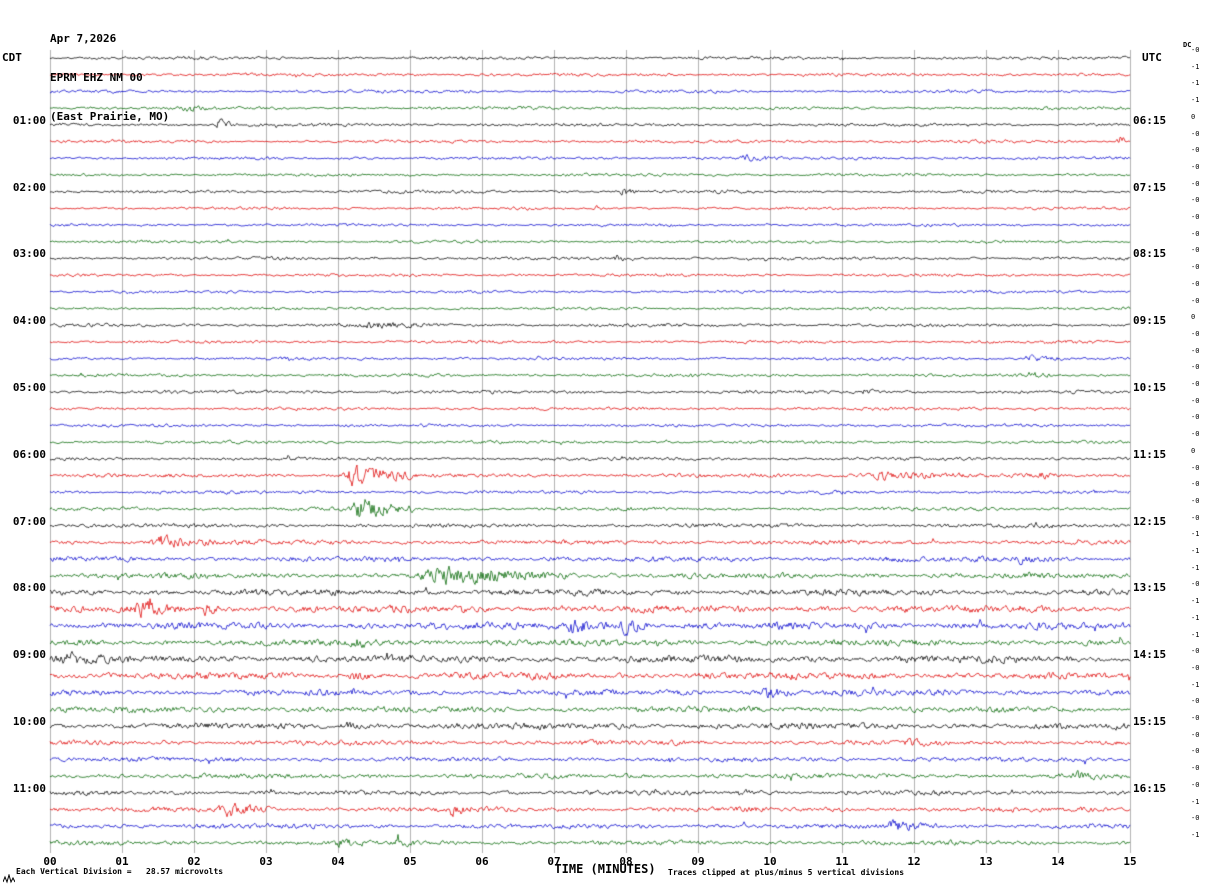  I want to click on header-station: EPRM EHZ NM 00, so click(96, 77).